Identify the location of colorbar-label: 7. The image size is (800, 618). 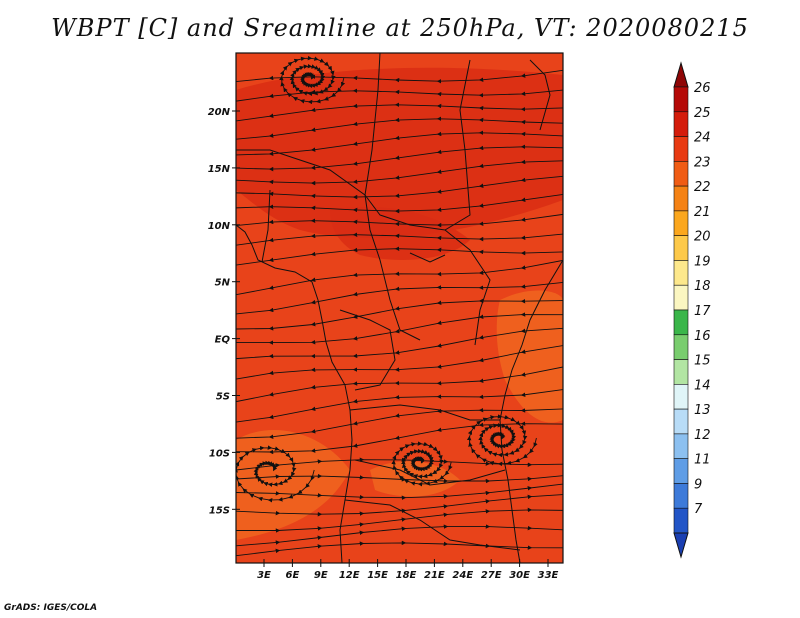
(698, 509).